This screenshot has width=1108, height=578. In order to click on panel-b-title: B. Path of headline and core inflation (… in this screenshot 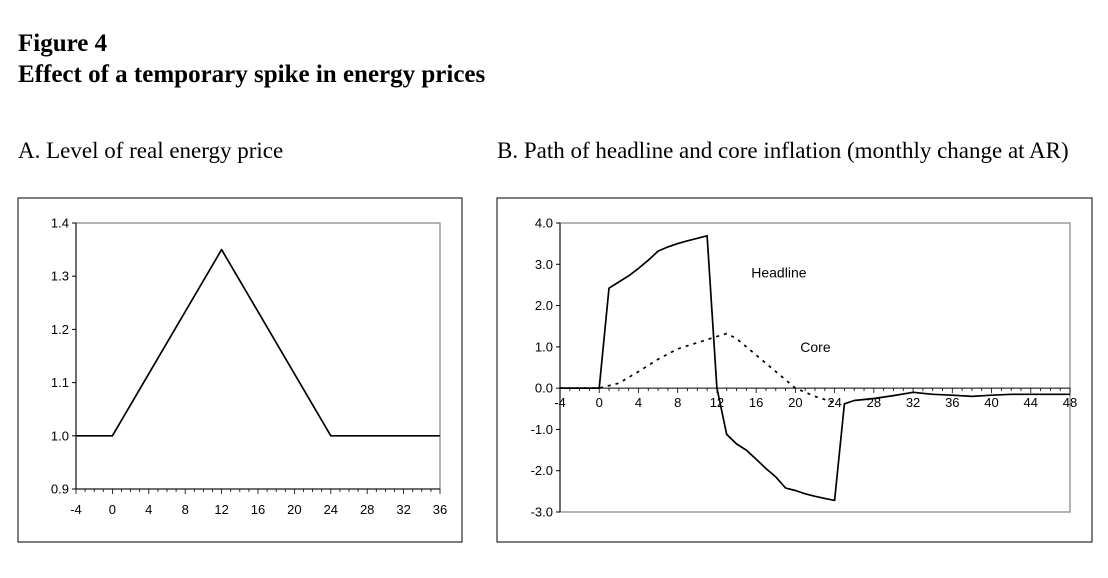, I will do `click(783, 150)`.